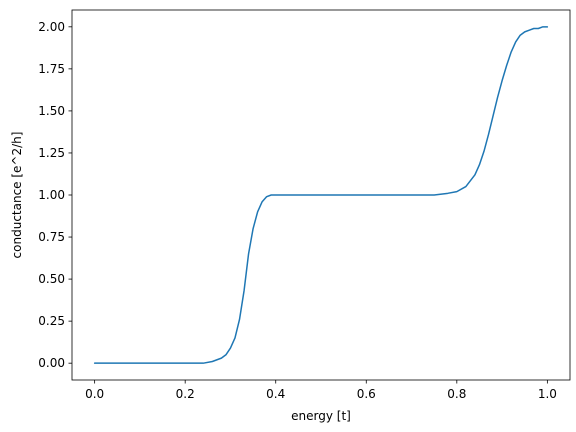  I want to click on x-tick-label: 0.8, so click(456, 394).